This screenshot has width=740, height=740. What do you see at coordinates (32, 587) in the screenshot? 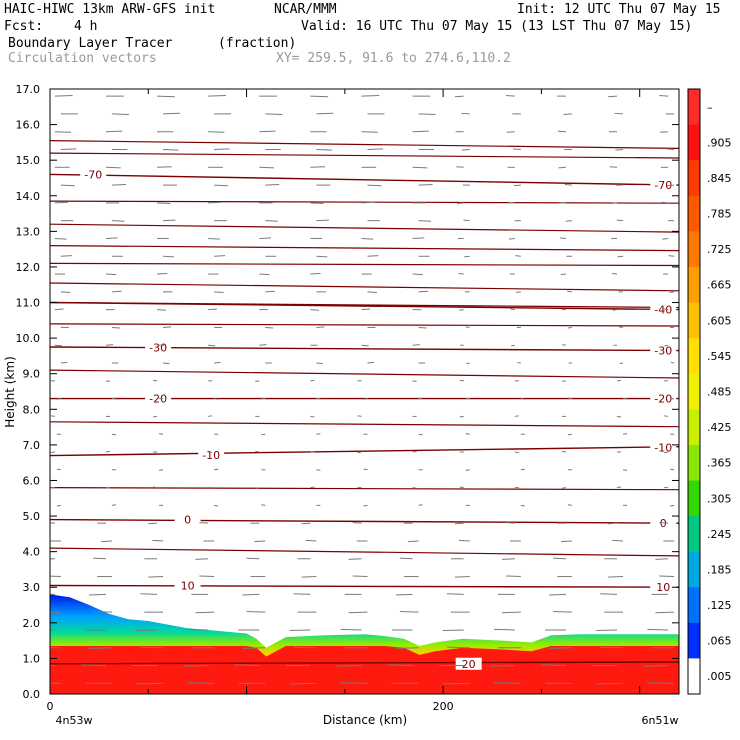
I see `y-tick-label: 3.0` at bounding box center [32, 587].